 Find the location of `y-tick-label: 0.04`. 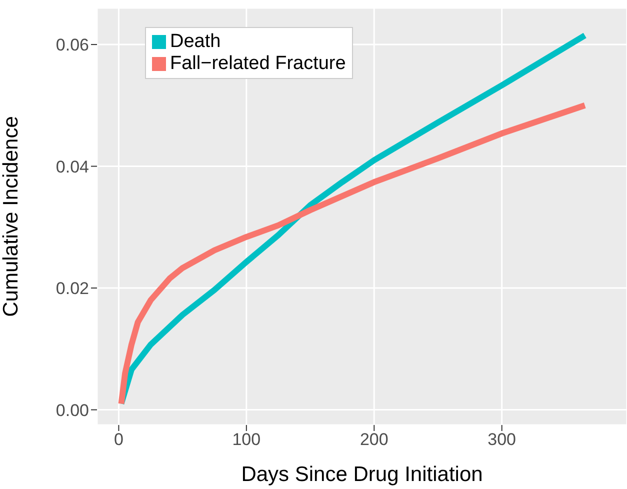

y-tick-label: 0.04 is located at coordinates (72, 166).